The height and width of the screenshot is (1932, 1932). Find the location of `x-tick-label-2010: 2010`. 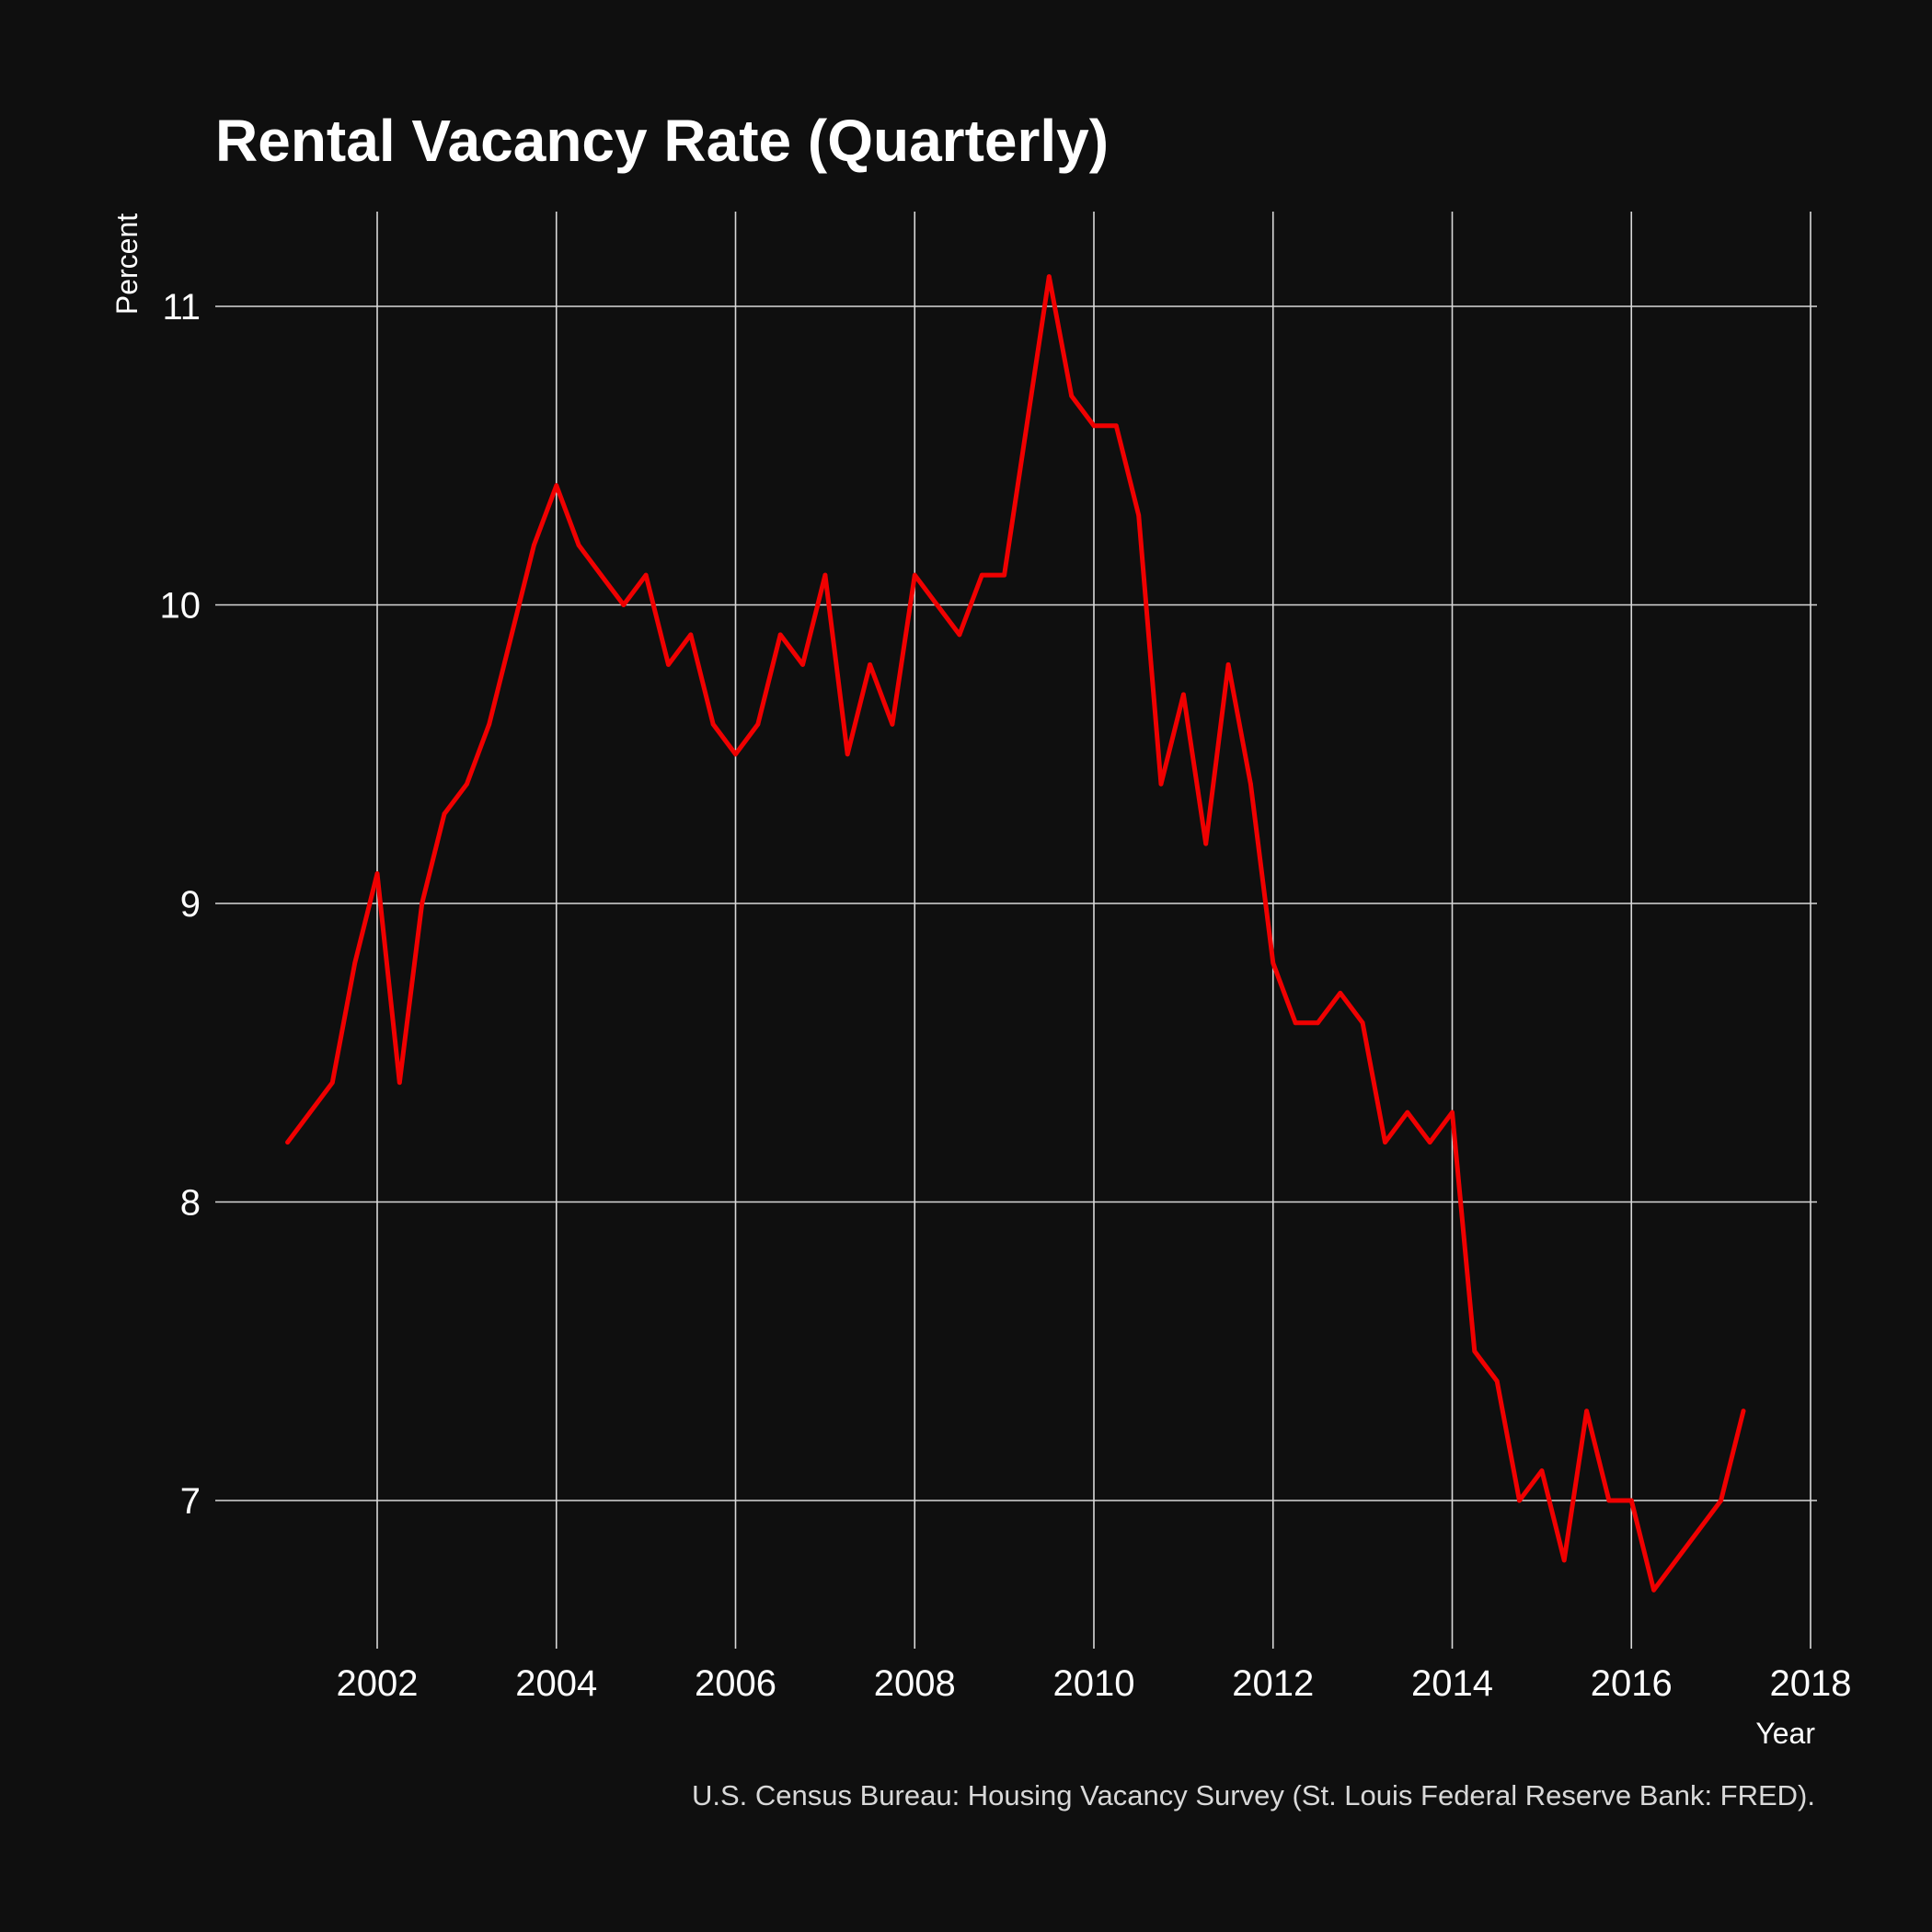

x-tick-label-2010: 2010 is located at coordinates (1094, 1683).